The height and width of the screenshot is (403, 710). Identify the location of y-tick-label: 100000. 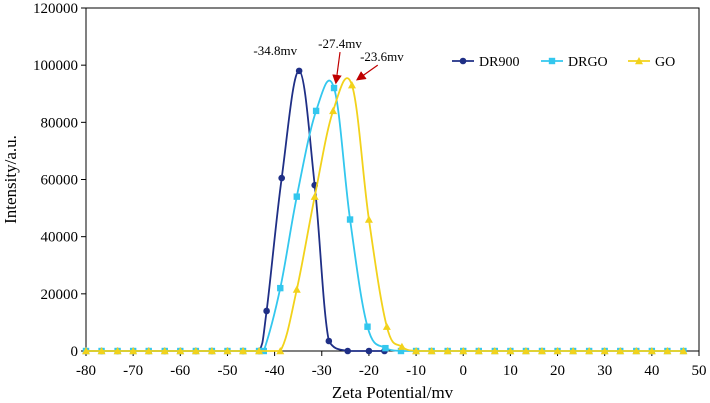
(55, 66).